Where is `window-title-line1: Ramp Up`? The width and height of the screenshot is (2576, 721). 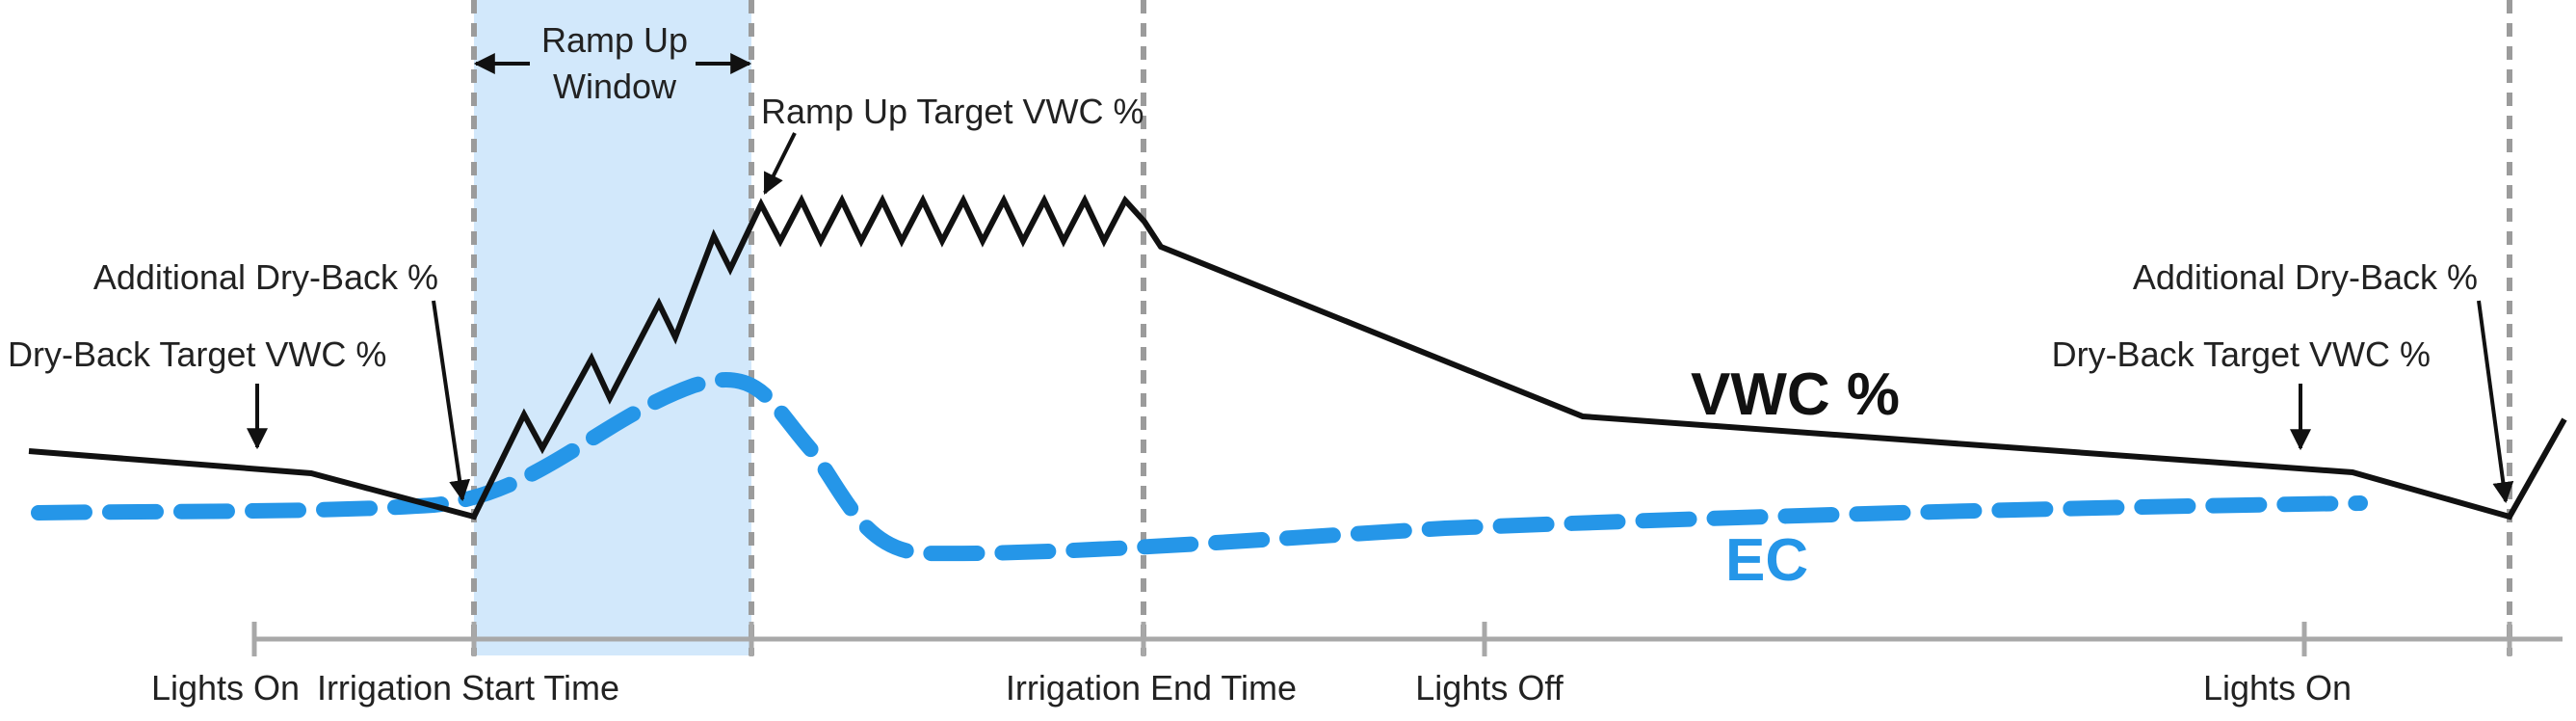
window-title-line1: Ramp Up is located at coordinates (614, 40).